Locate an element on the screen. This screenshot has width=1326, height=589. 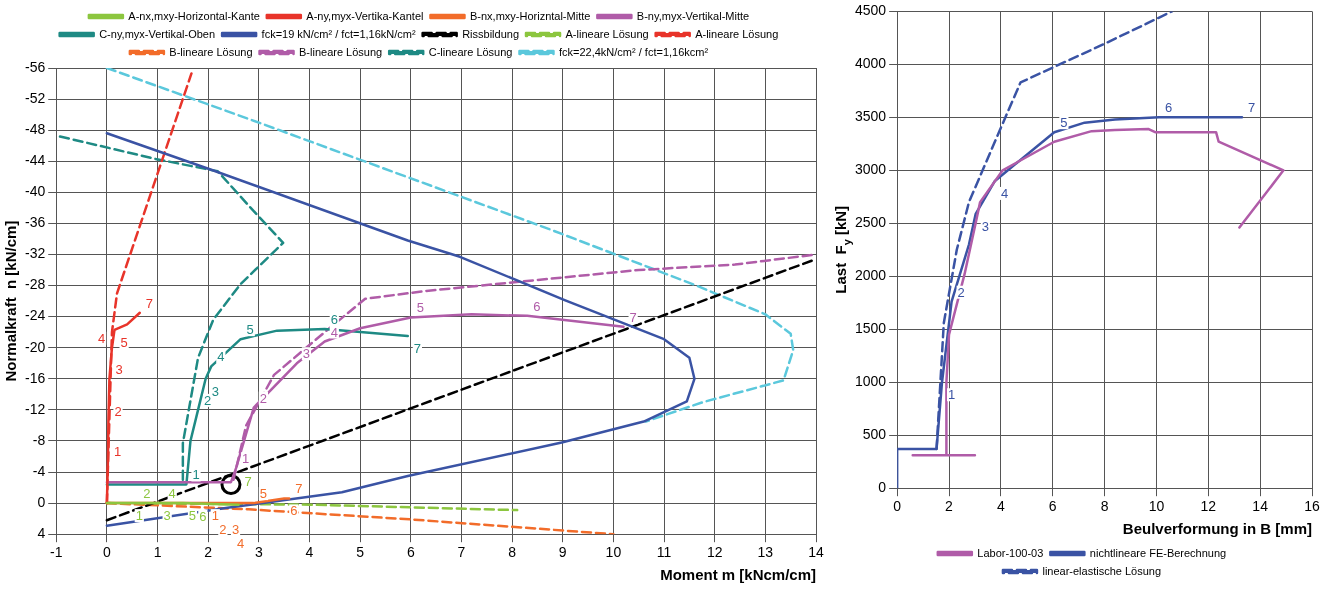
y-tick-label: -28 is located at coordinates (35, 284).